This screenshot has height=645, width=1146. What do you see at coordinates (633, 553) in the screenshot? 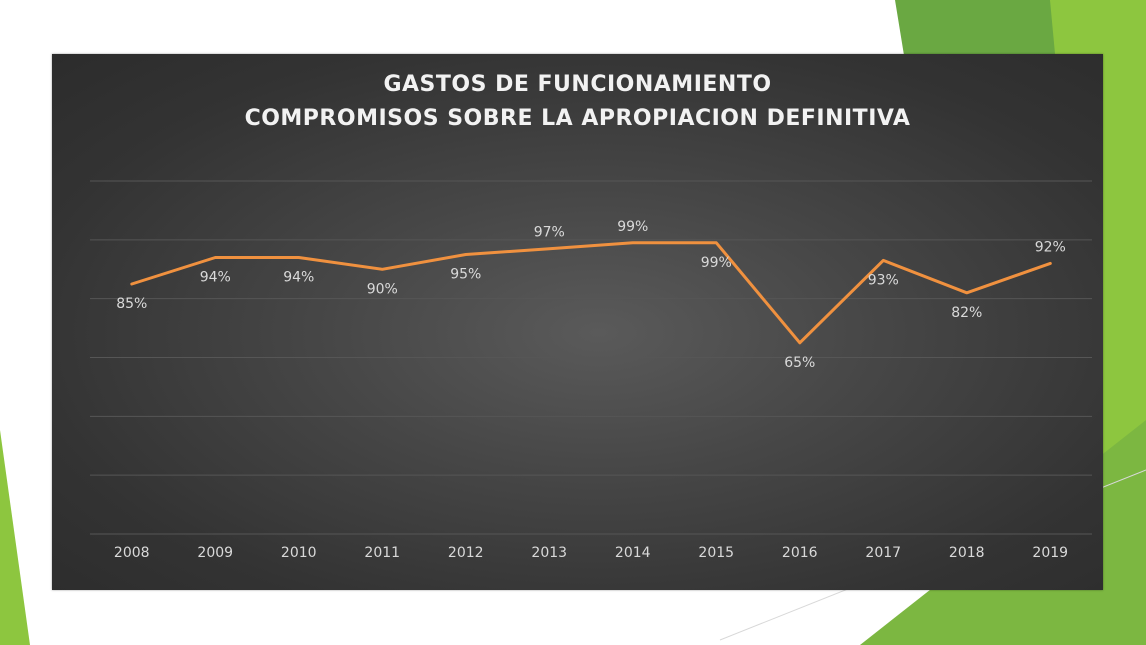
I see `x-tick-label-2014: 2014` at bounding box center [633, 553].